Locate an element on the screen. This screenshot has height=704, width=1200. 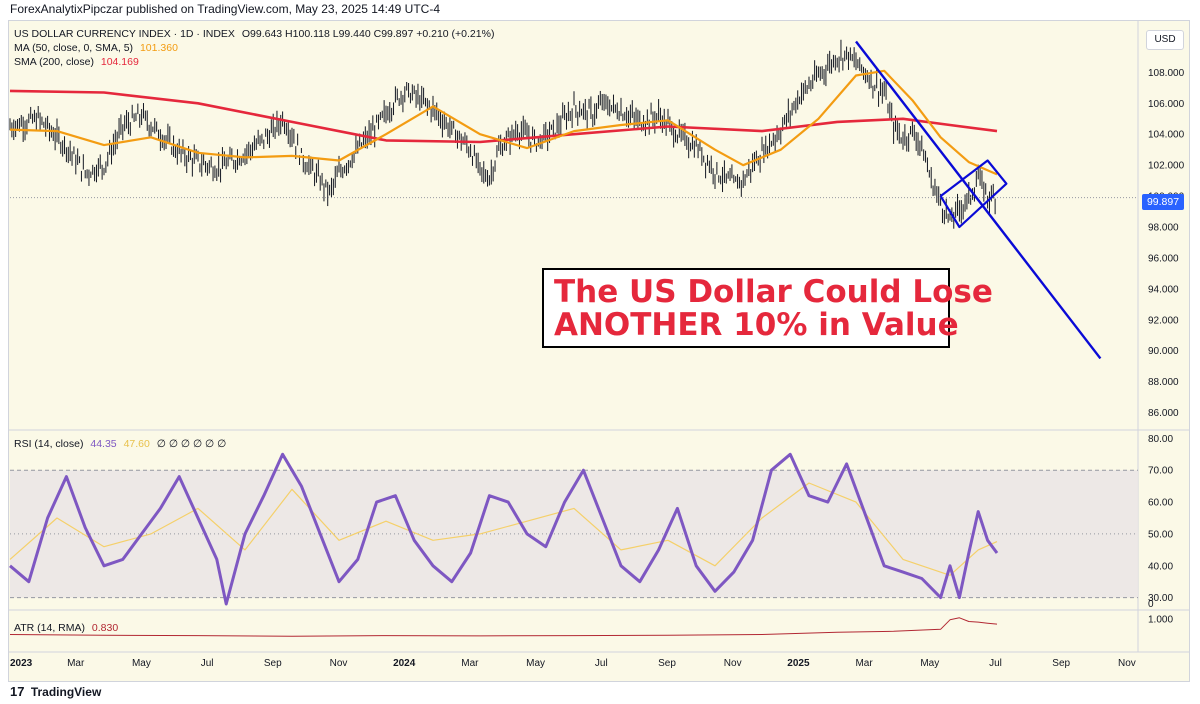
brand-name: TradingView is located at coordinates (66, 692).